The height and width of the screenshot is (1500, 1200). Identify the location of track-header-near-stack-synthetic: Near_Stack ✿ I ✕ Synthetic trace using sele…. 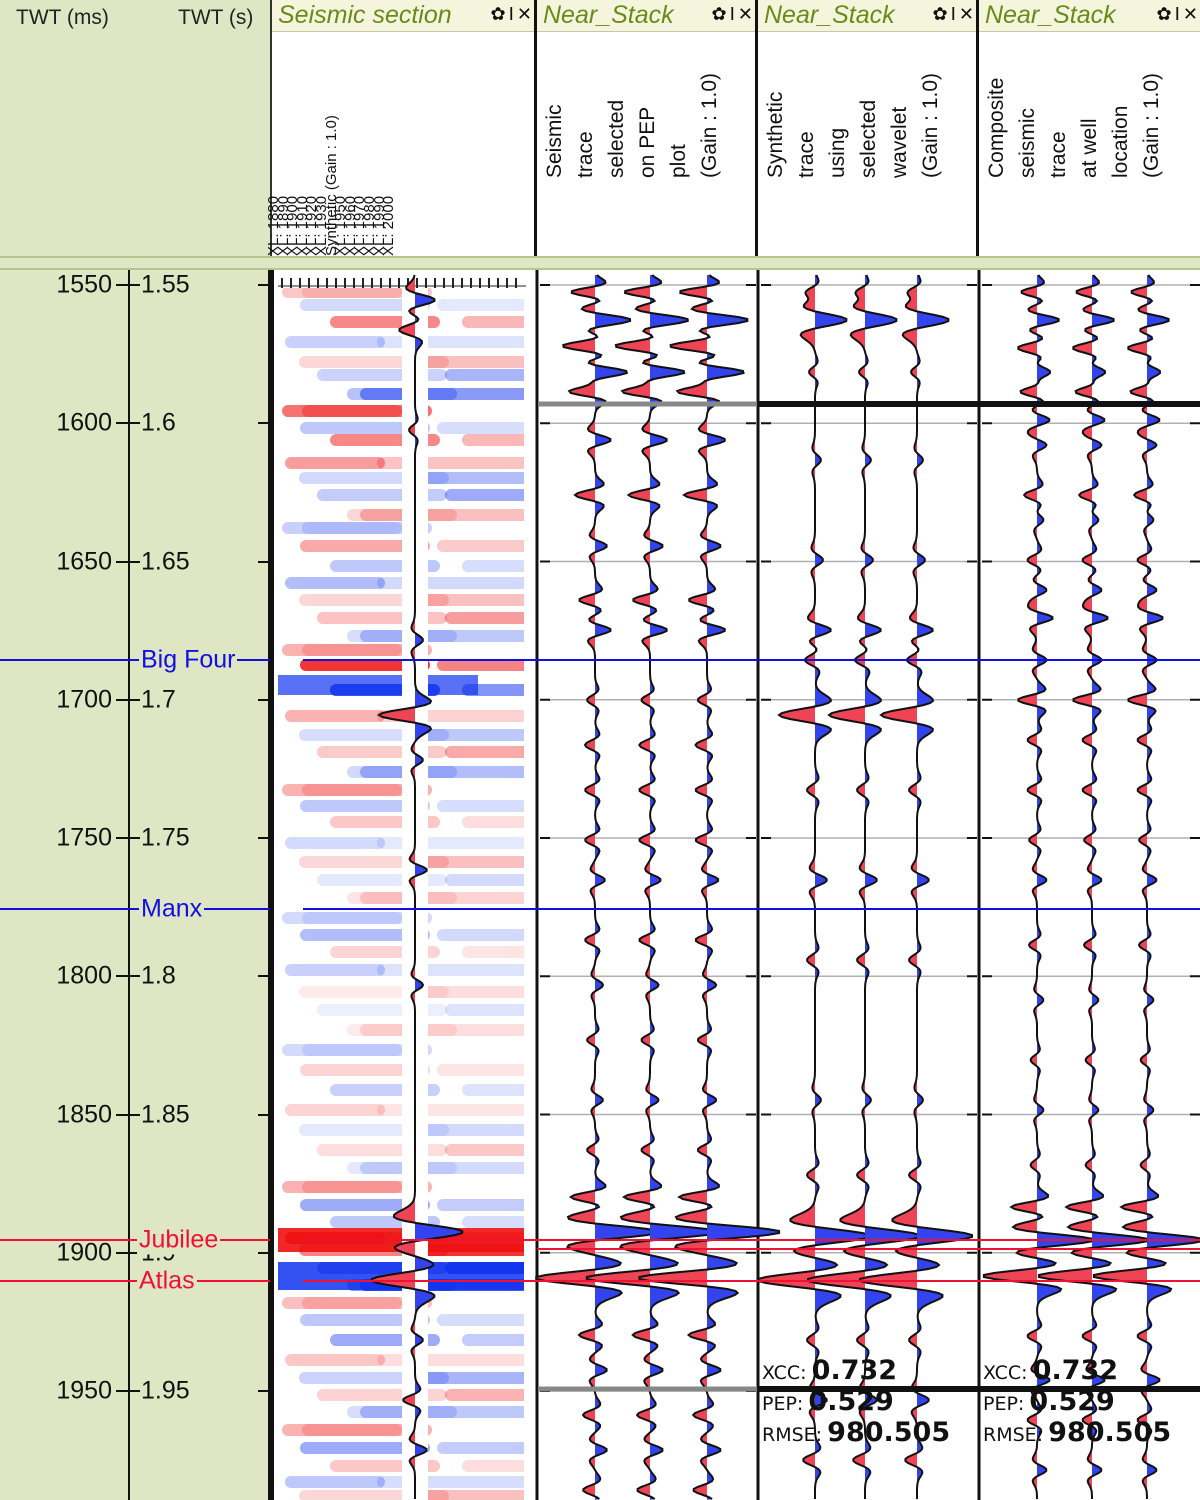
(868, 128).